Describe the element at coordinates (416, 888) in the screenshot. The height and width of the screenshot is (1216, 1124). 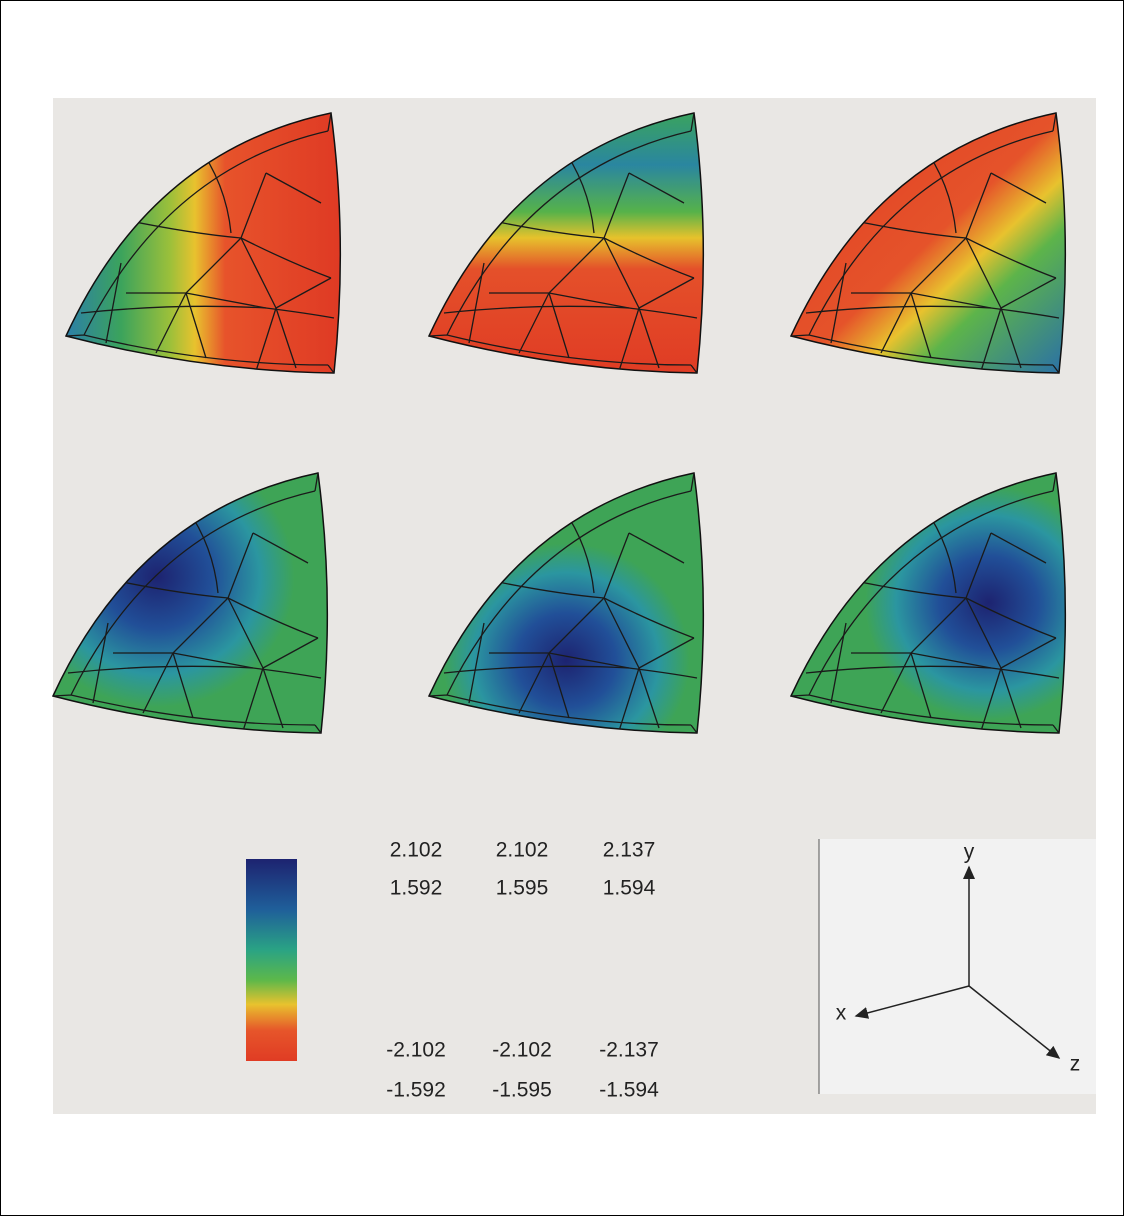
I see `value-label: 1.592` at that location.